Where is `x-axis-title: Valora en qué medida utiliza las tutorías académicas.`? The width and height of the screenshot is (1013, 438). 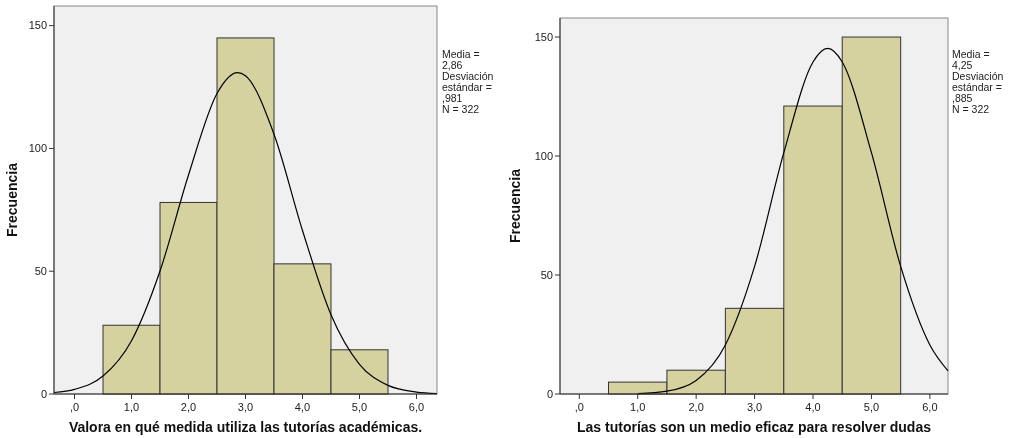
x-axis-title: Valora en qué medida utiliza las tutorías académicas. is located at coordinates (245, 427).